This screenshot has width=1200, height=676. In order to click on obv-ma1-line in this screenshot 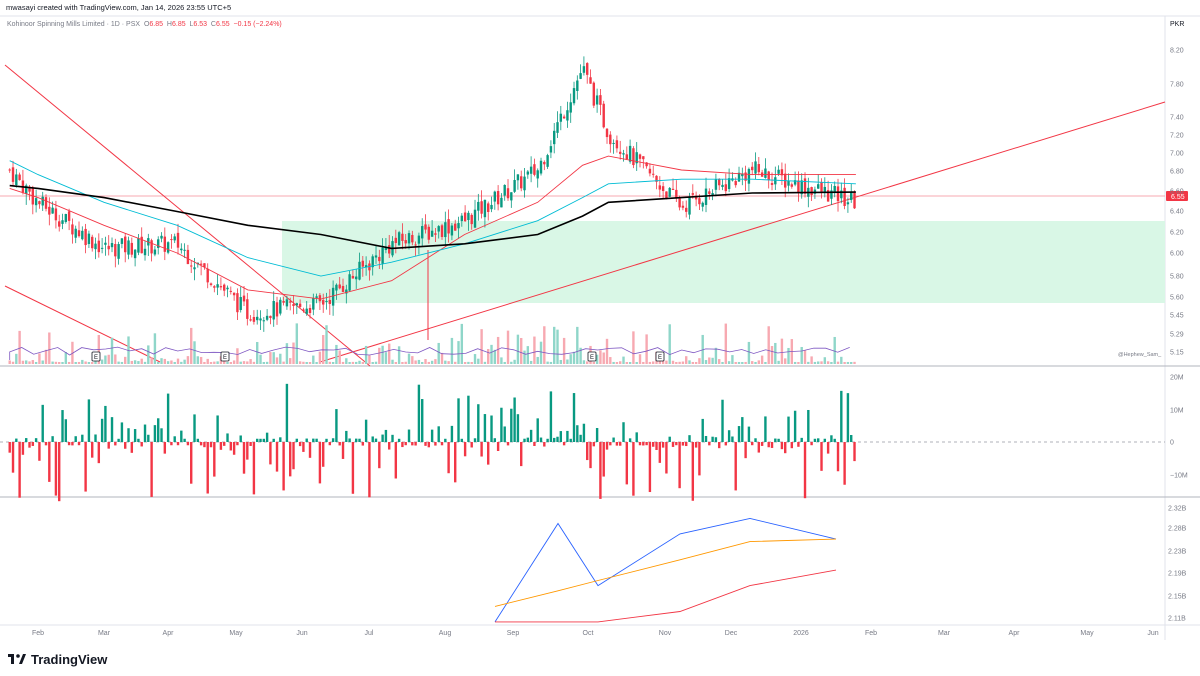, I will do `click(665, 572)`.